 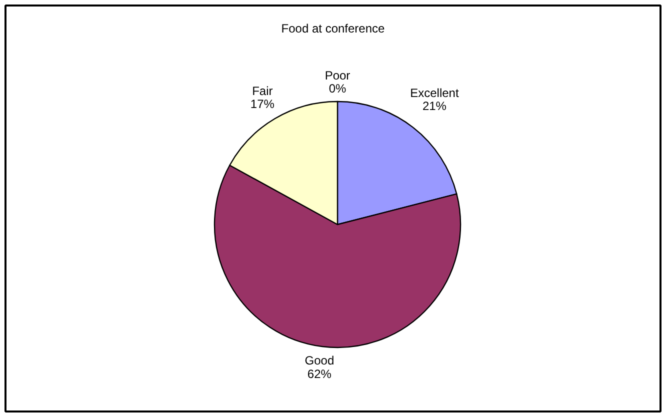 What do you see at coordinates (262, 104) in the screenshot?
I see `data-label: 17%` at bounding box center [262, 104].